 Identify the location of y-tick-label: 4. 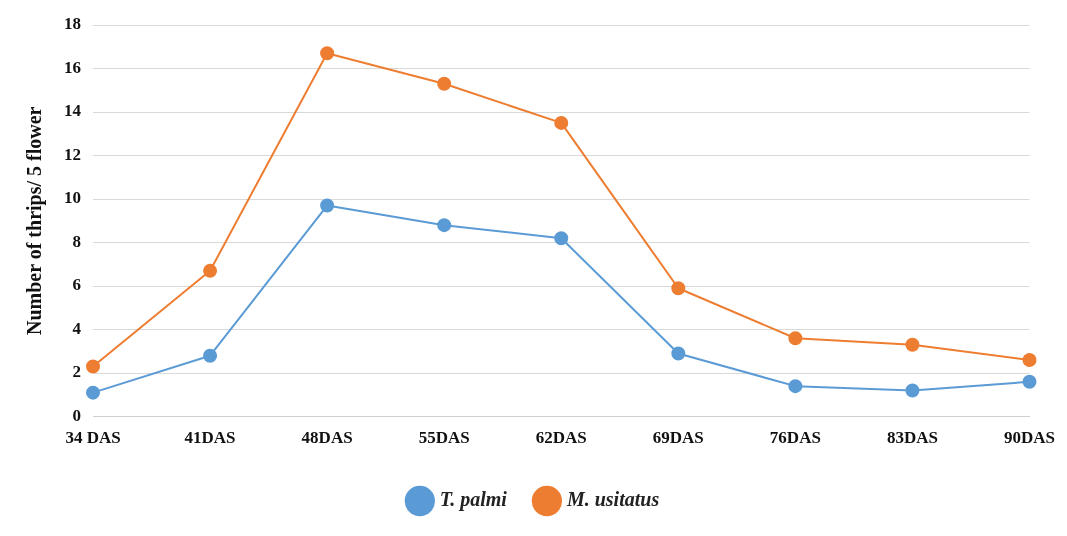
(77, 328).